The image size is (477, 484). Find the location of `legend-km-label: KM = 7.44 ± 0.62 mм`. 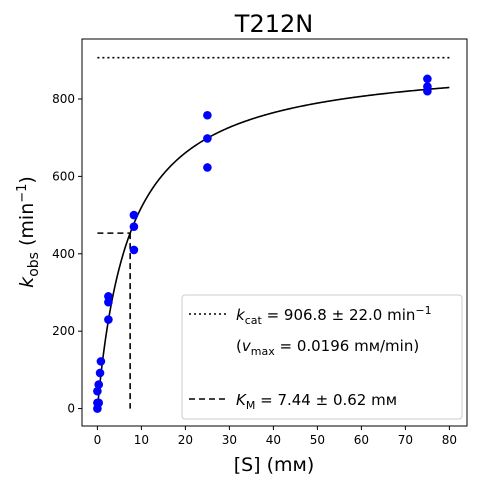

legend-km-label: KM = 7.44 ± 0.62 mм is located at coordinates (316, 401).